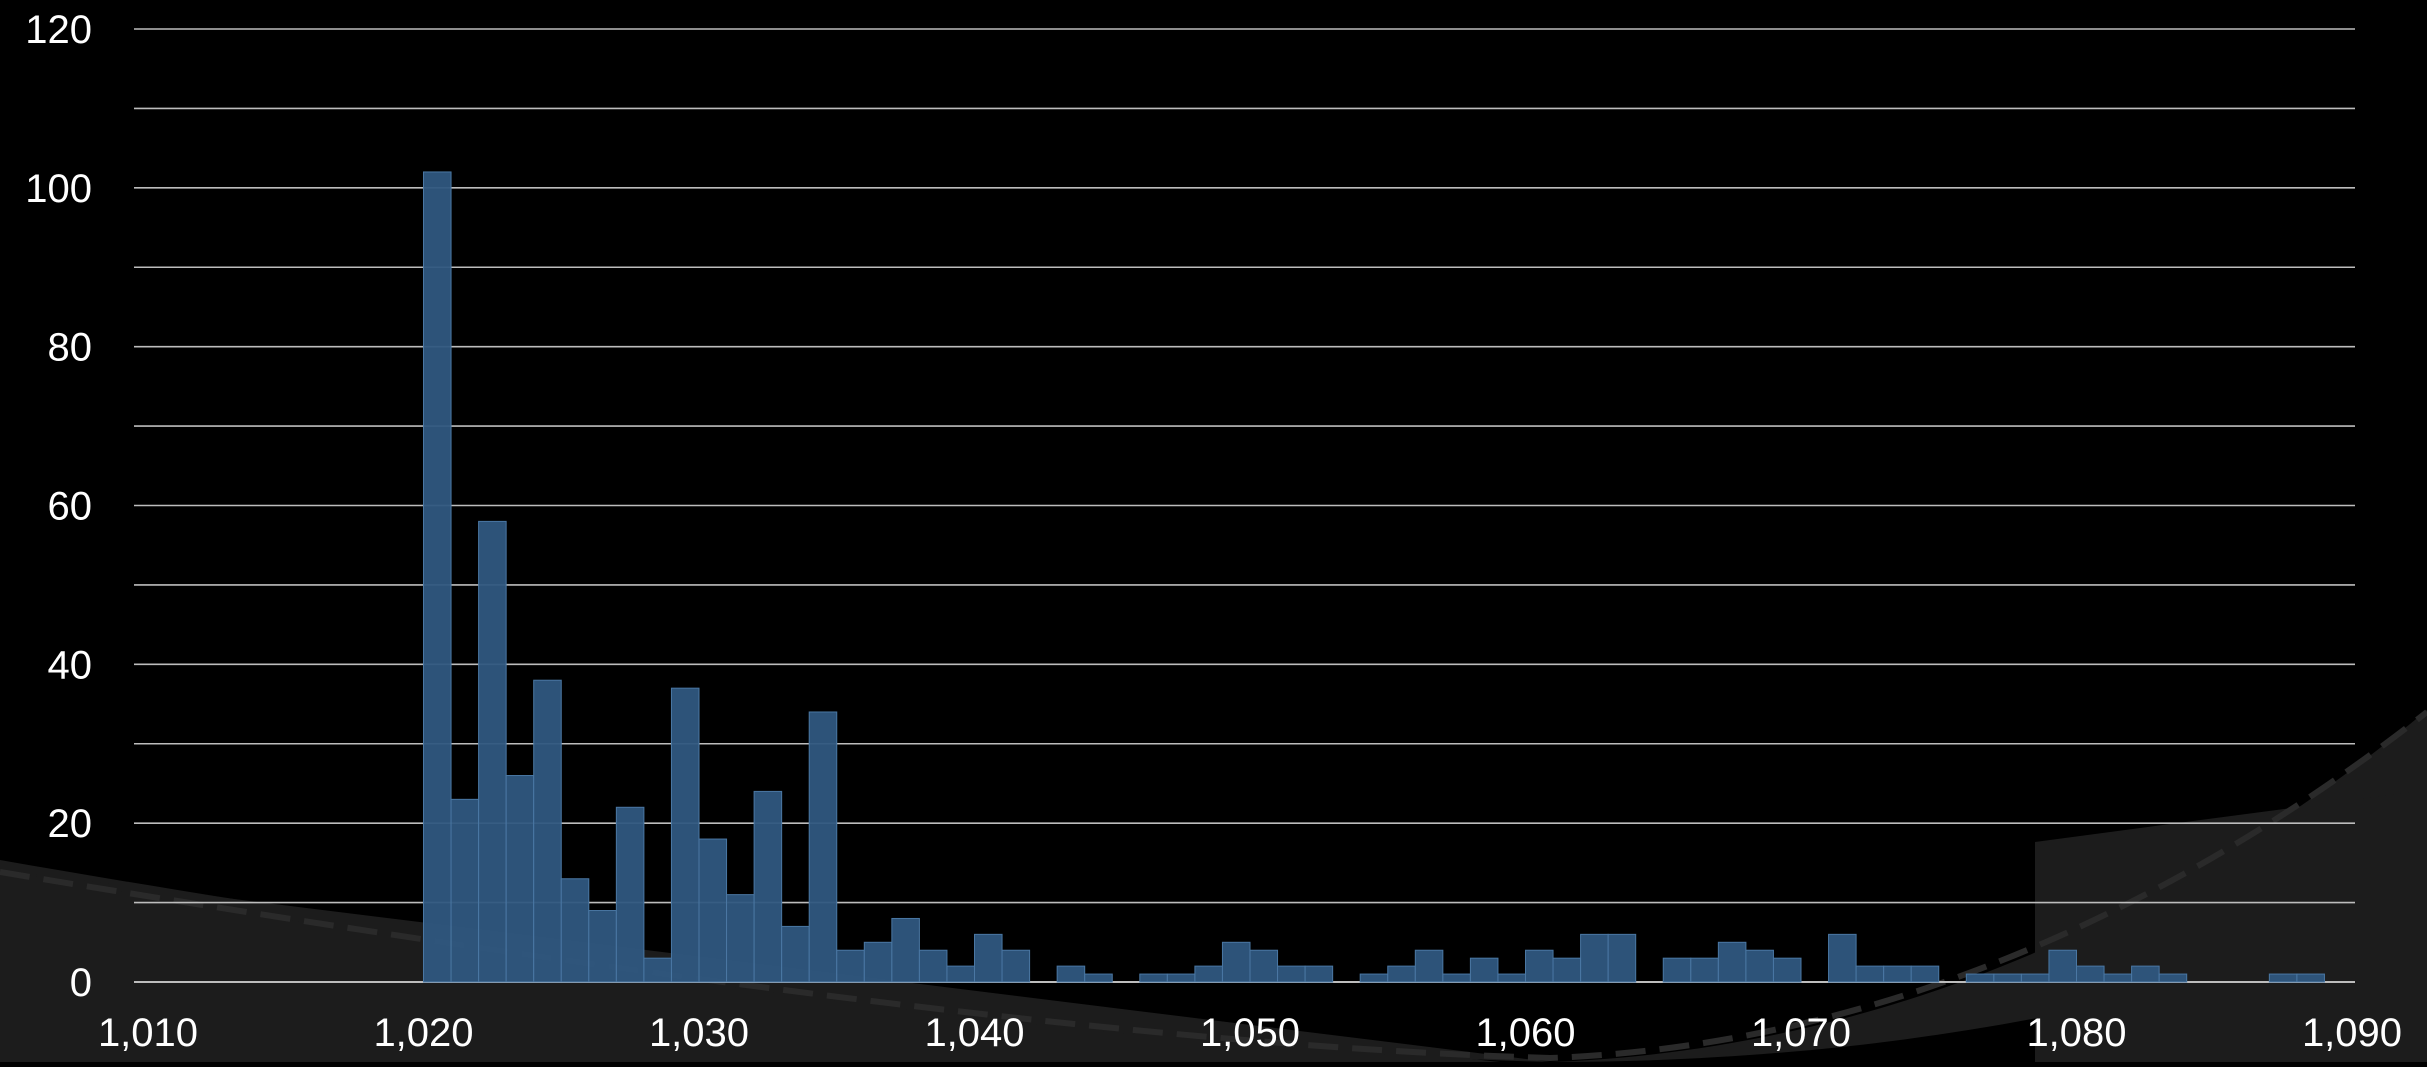  Describe the element at coordinates (699, 1033) in the screenshot. I see `x-tick-label: 1,030` at that location.